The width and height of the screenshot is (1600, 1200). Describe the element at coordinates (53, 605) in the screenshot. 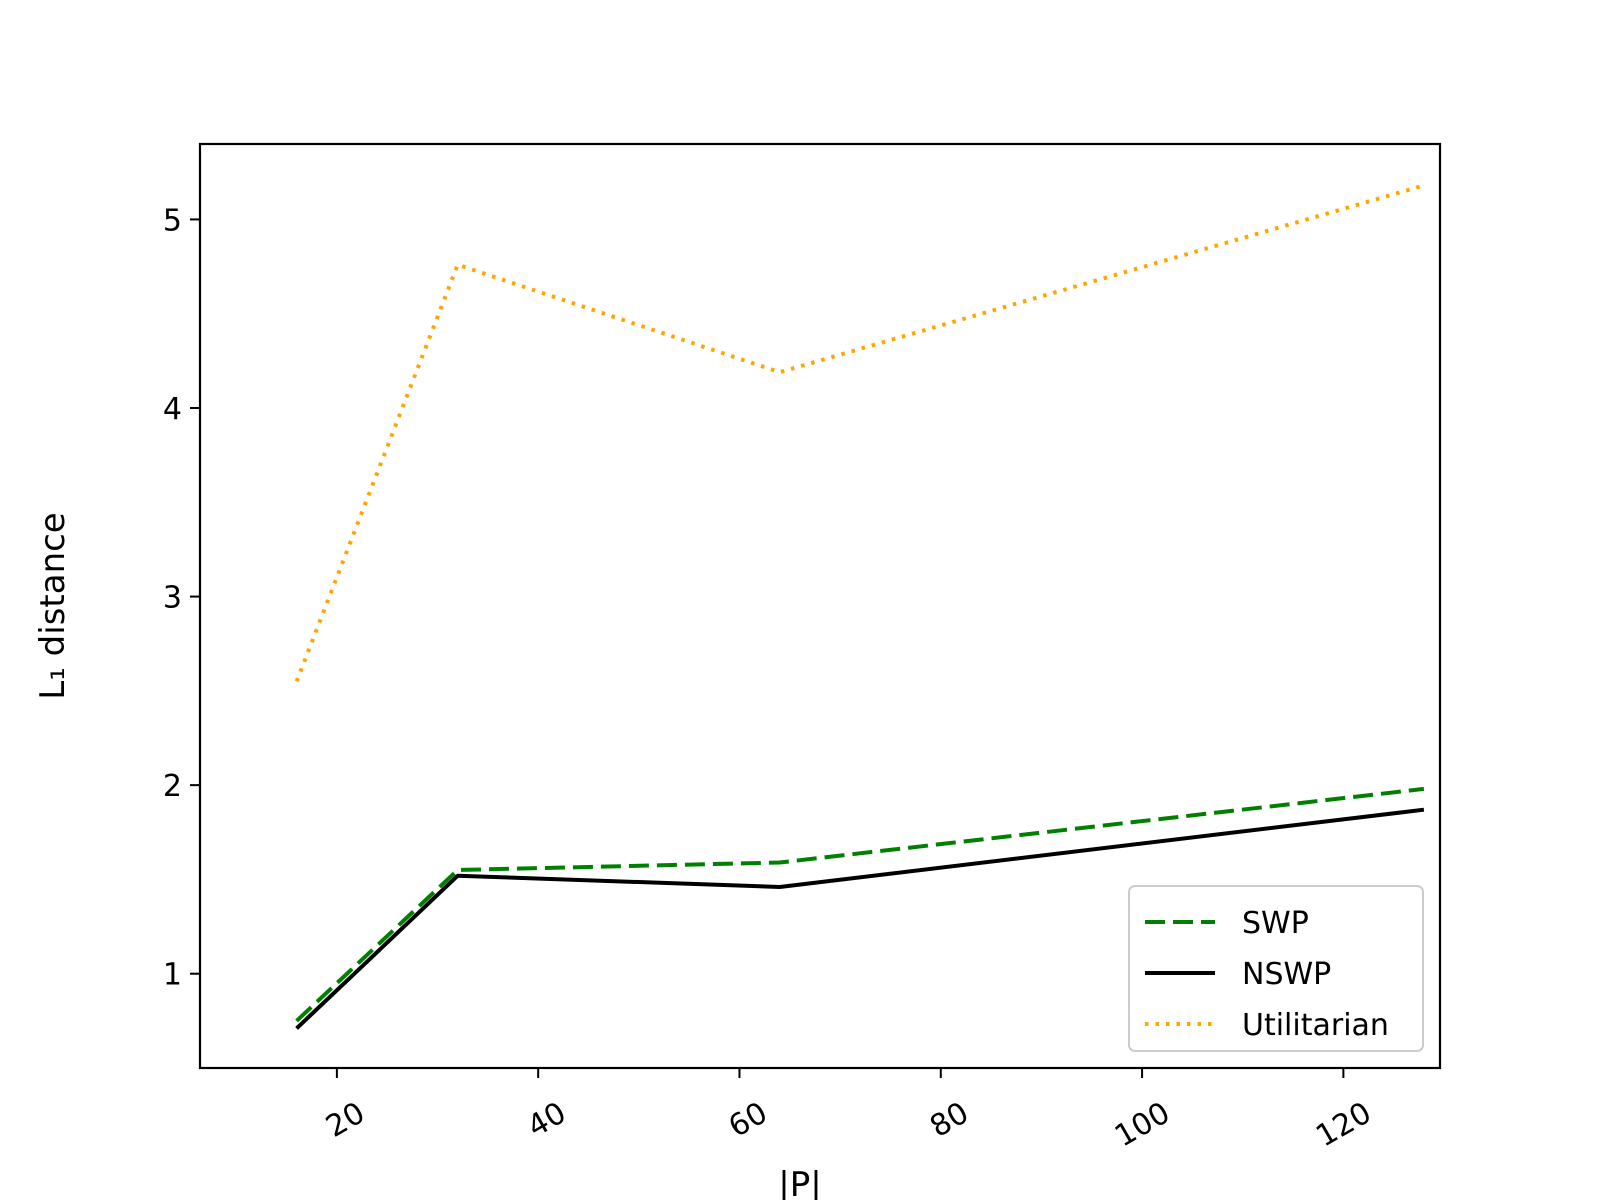

I see `y-axis-label: L₁ distance` at that location.